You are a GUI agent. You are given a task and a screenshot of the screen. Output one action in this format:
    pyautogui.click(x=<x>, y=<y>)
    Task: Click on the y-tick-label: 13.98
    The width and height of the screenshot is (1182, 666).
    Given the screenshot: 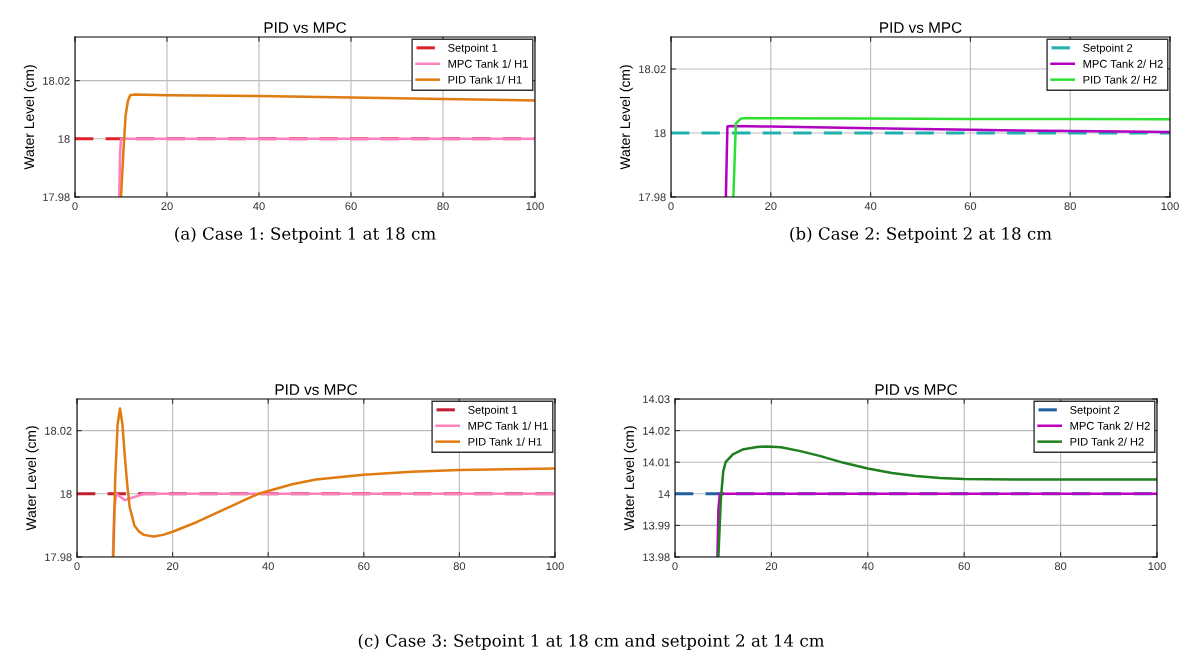 What is the action you would take?
    pyautogui.click(x=656, y=557)
    